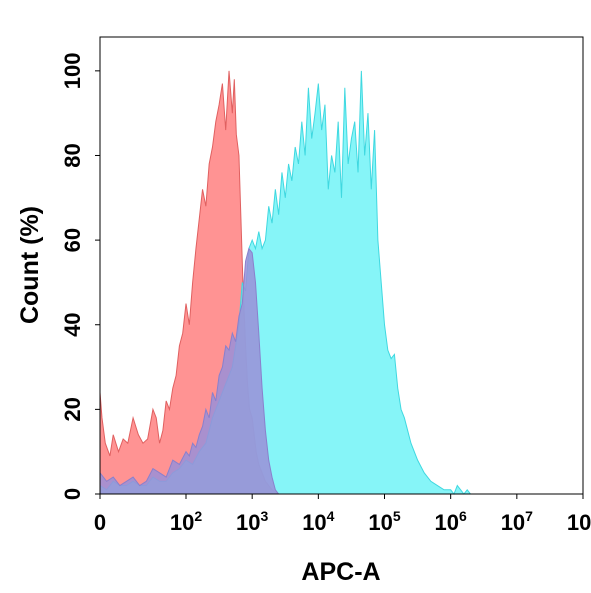 The image size is (591, 593). What do you see at coordinates (72, 324) in the screenshot?
I see `y-tick-label: 40` at bounding box center [72, 324].